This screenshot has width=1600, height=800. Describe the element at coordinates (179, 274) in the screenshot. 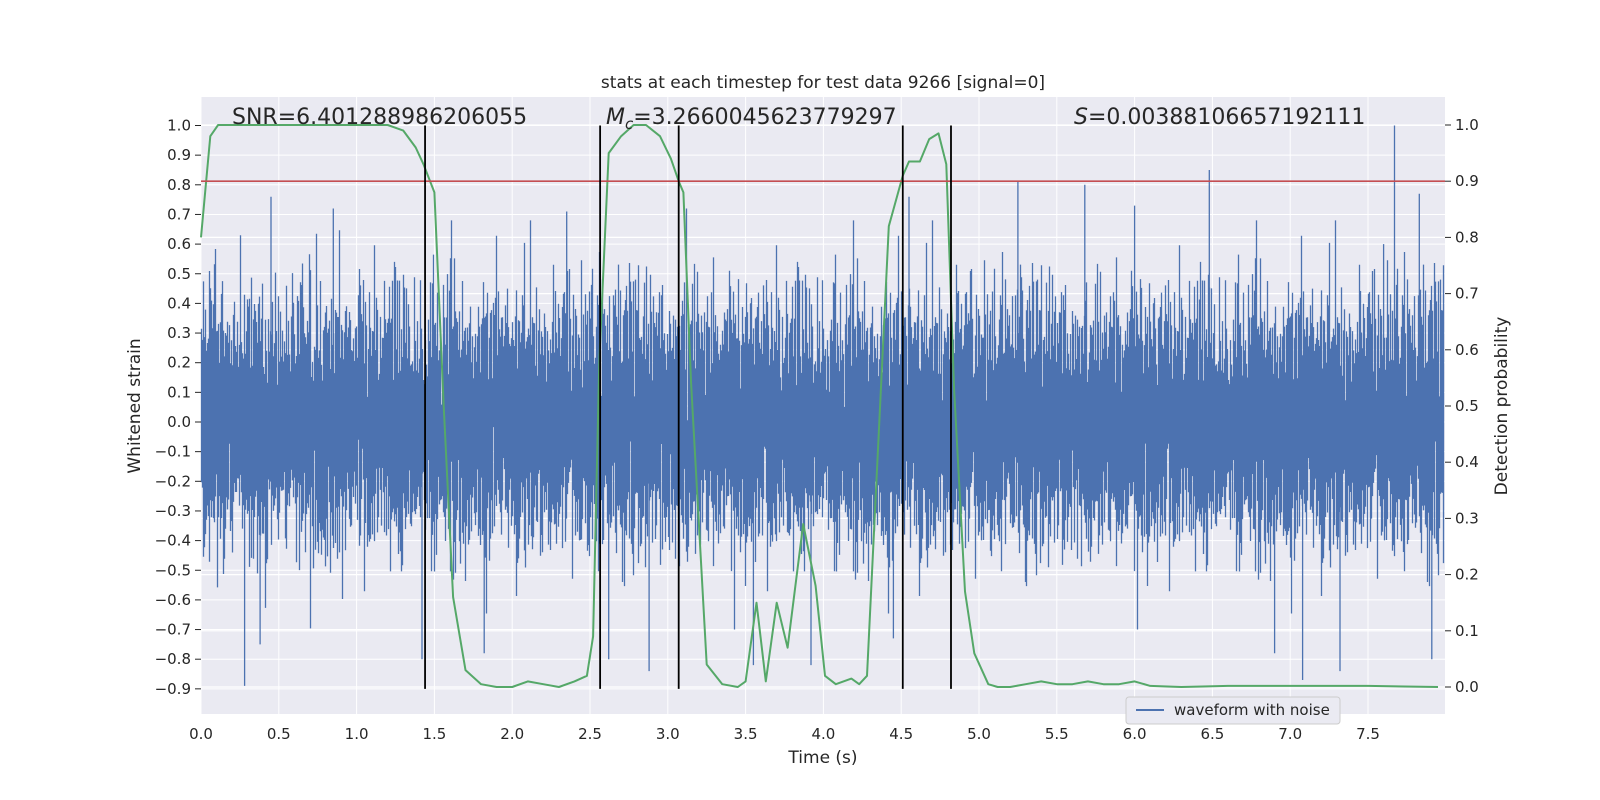

I see `y-tick-label: 0.5` at that location.